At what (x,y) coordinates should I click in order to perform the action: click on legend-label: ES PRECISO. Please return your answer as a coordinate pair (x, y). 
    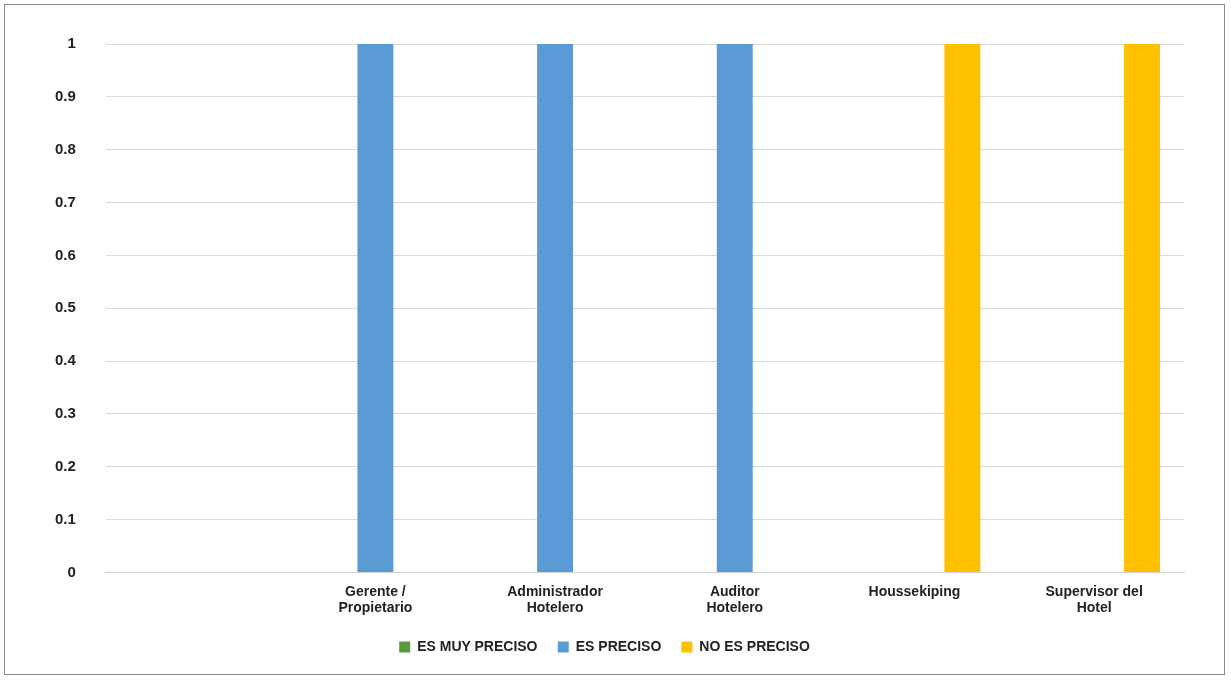
    Looking at the image, I should click on (618, 645).